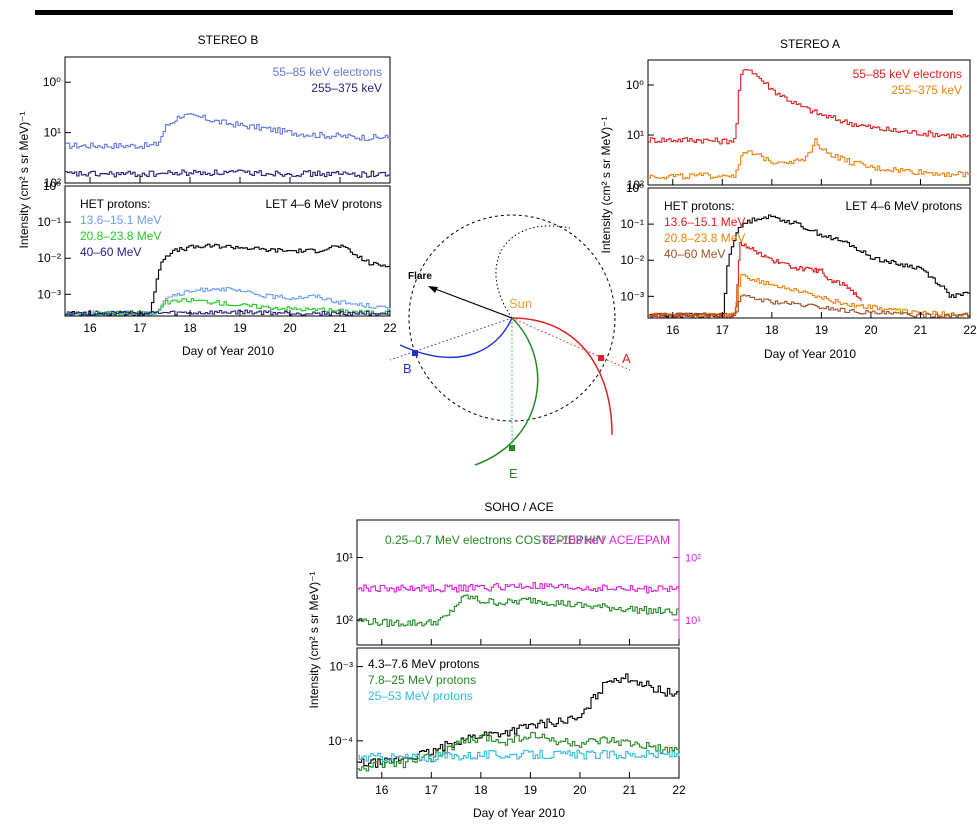 This screenshot has width=977, height=825. I want to click on e-marker, so click(512, 448).